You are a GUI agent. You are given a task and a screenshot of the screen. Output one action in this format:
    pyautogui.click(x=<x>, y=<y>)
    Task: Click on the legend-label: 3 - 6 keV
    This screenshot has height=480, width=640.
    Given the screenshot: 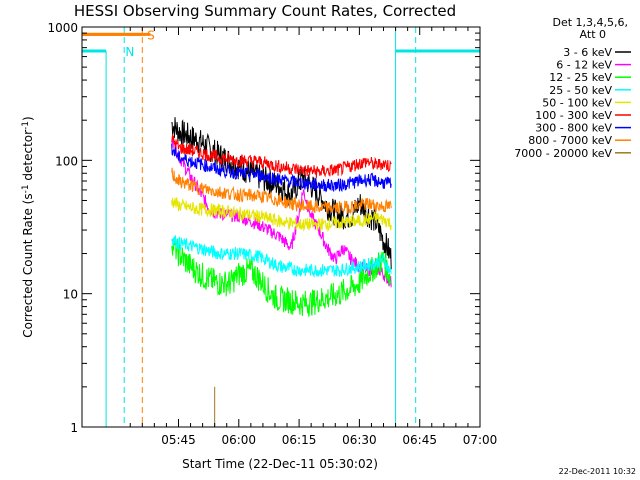 What is the action you would take?
    pyautogui.click(x=587, y=52)
    